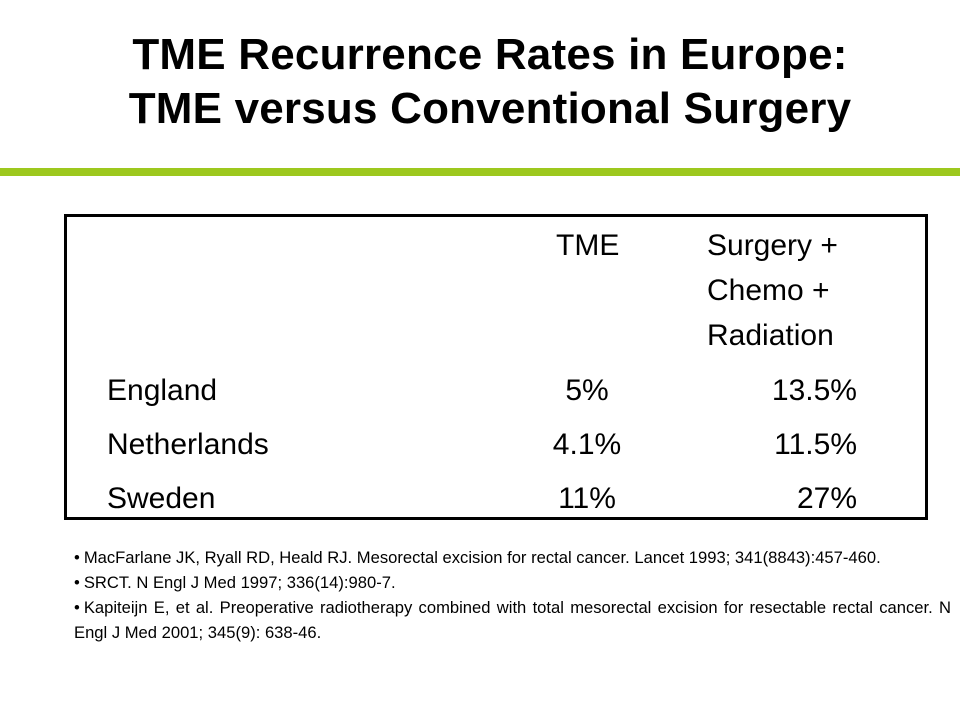 Image resolution: width=960 pixels, height=720 pixels. What do you see at coordinates (772, 245) in the screenshot?
I see `column-header-surgery-line-1: Surgery +` at bounding box center [772, 245].